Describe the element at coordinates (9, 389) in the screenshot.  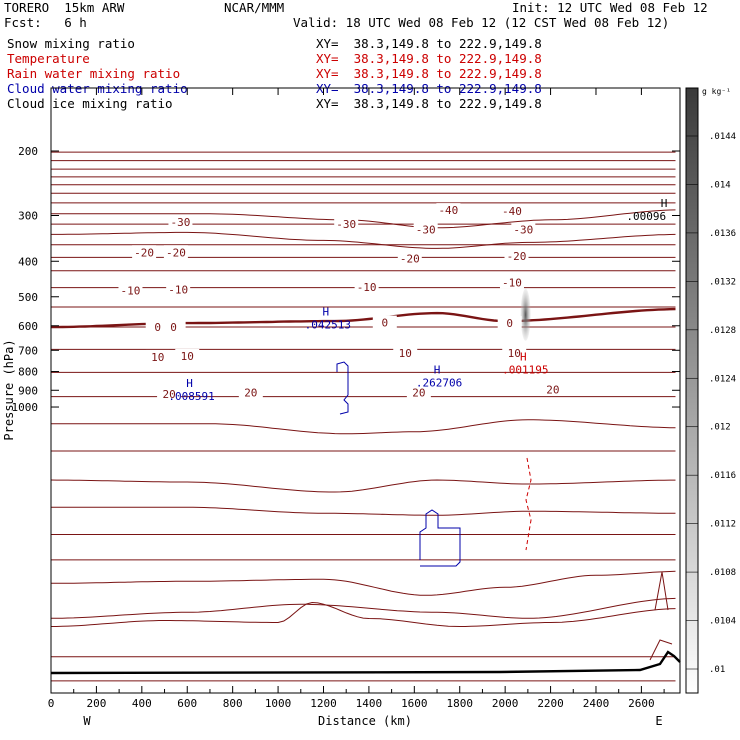
I see `y-axis-title: Pressure (hPa)` at that location.